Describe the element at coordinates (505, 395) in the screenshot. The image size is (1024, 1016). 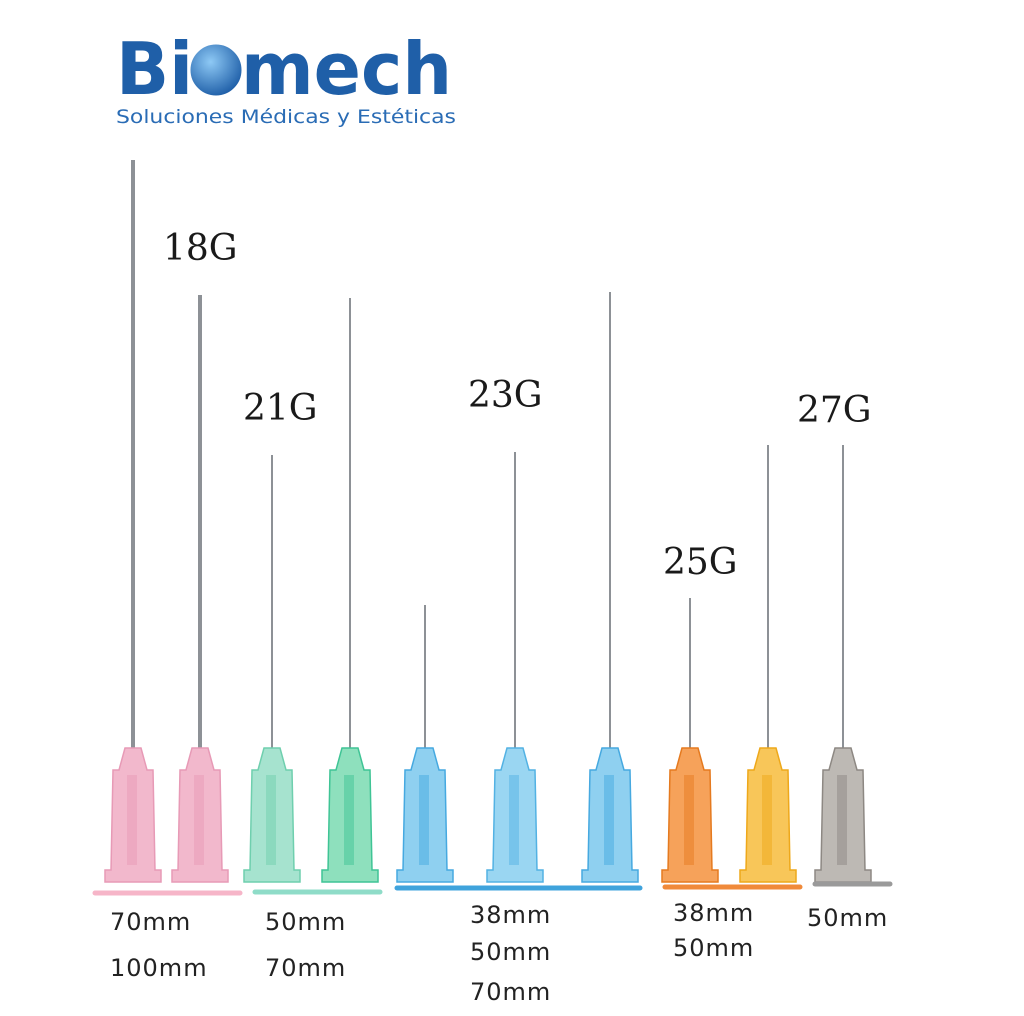
I see `gauge-label: 23G` at that location.